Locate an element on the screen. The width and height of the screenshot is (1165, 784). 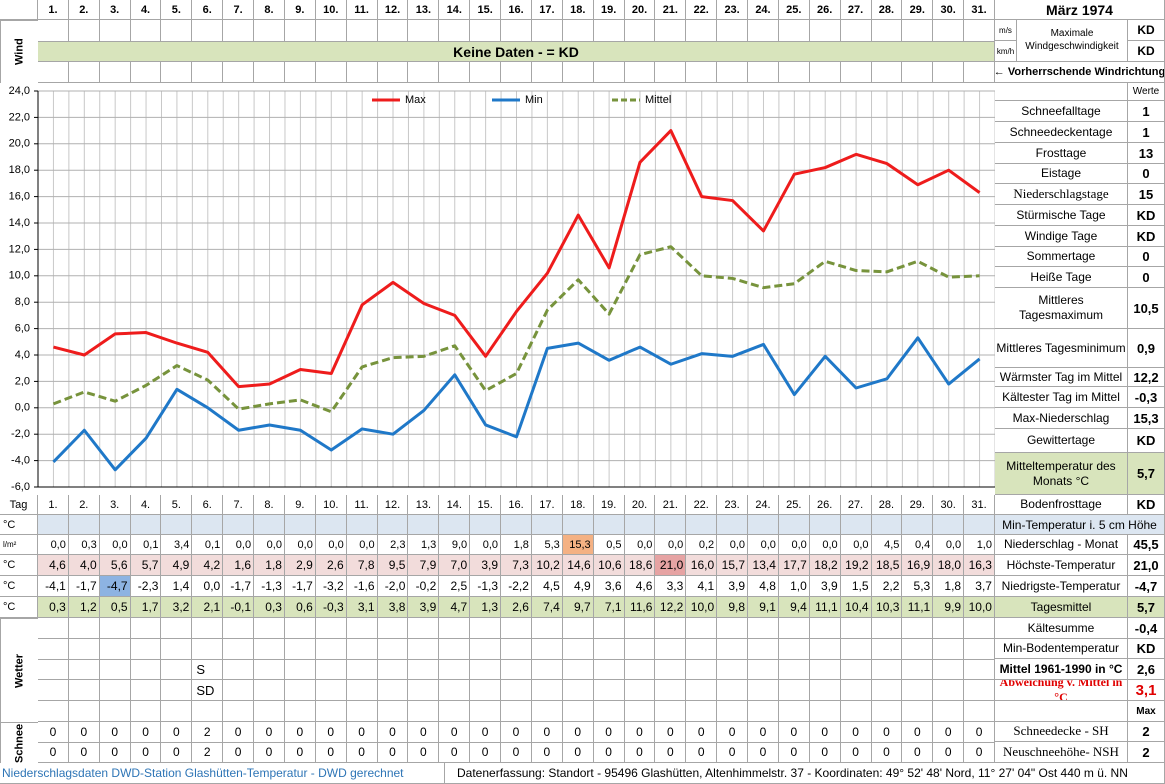
day-header: 30. is located at coordinates (949, 10).